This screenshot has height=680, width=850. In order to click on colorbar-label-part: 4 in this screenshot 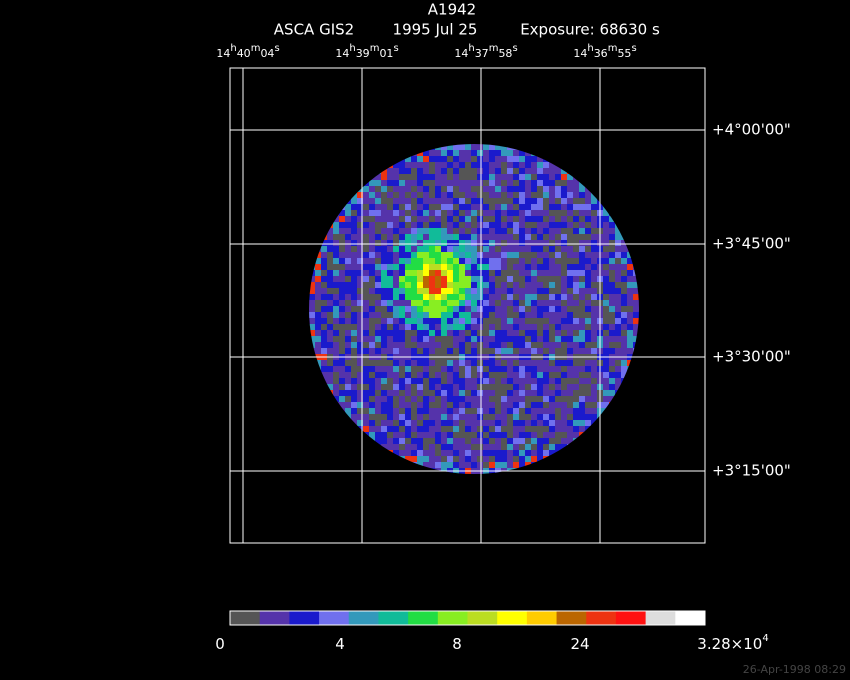, I will do `click(340, 644)`.